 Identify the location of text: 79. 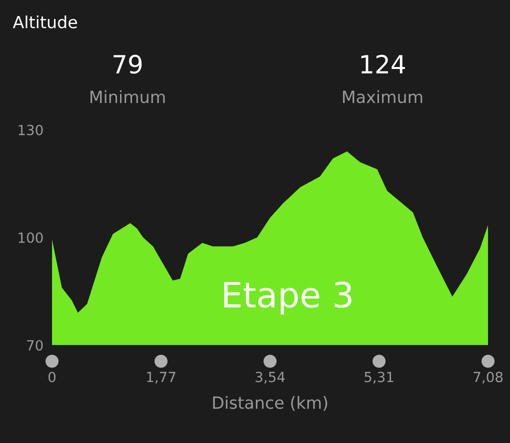
(128, 64).